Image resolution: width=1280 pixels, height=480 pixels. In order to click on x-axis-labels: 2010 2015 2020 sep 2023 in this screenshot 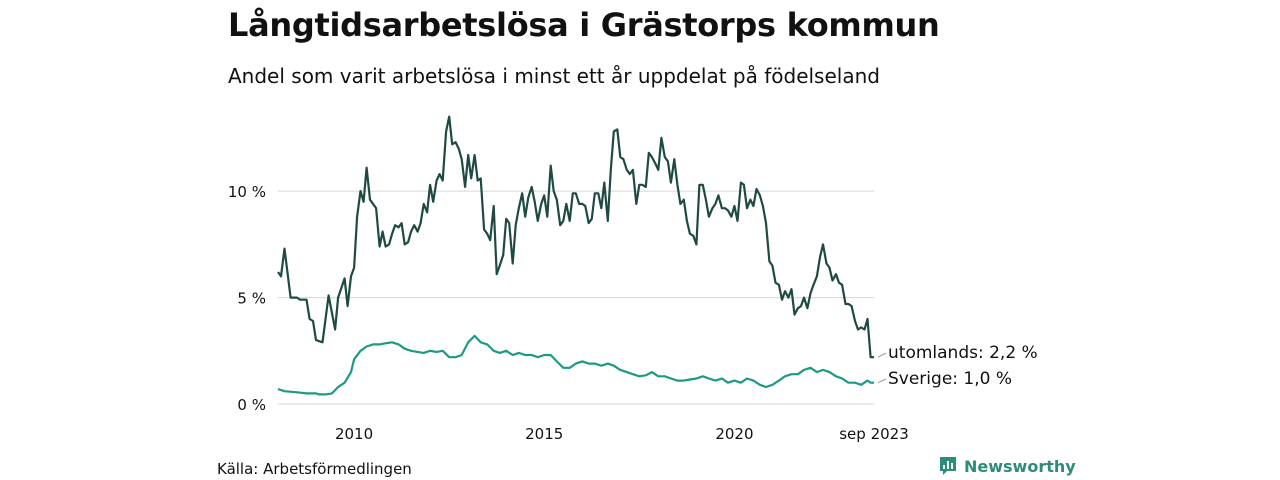, I will do `click(622, 434)`.